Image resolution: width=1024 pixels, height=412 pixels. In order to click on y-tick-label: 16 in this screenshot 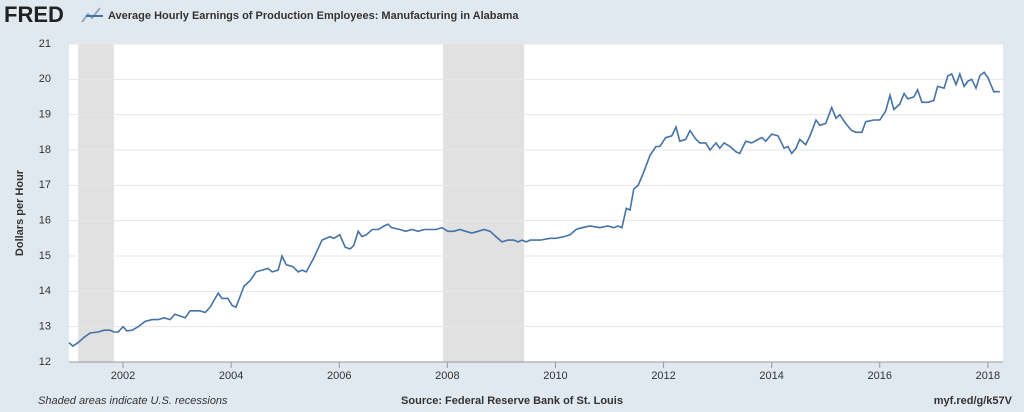, I will do `click(45, 221)`.